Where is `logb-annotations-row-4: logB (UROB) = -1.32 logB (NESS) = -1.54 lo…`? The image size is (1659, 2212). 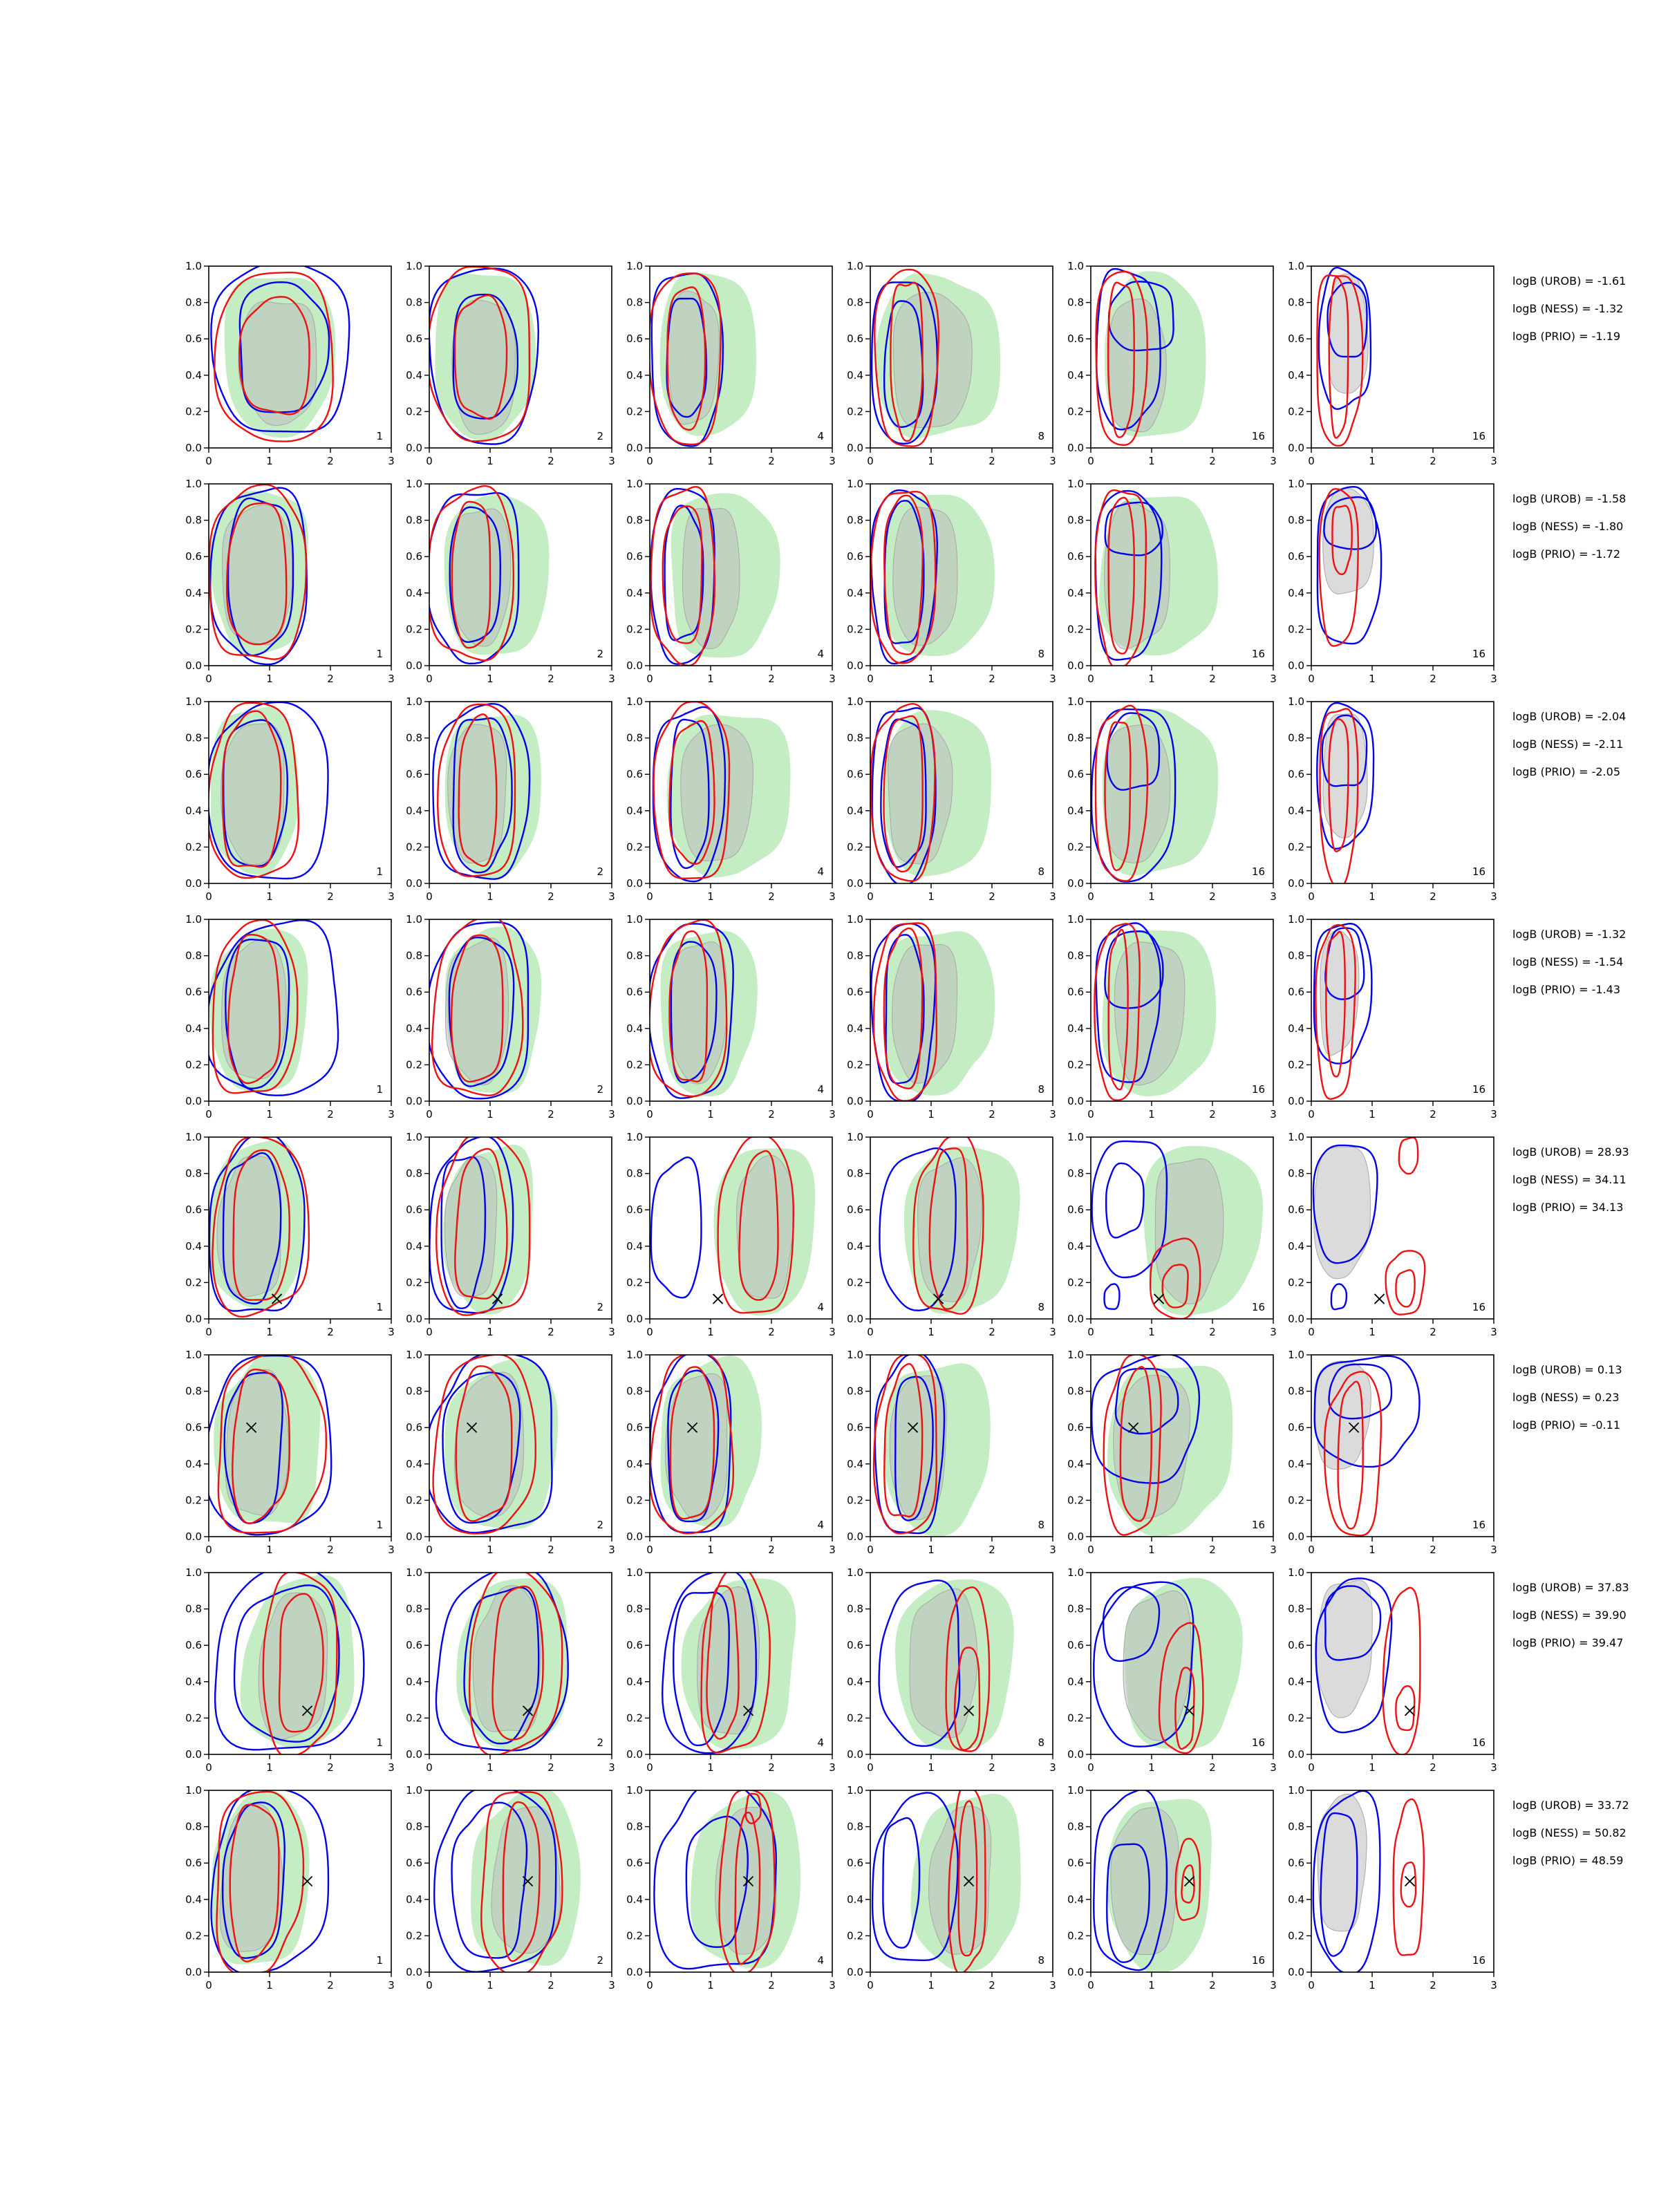 logb-annotations-row-4: logB (UROB) = -1.32 logB (NESS) = -1.54 lo… is located at coordinates (1569, 962).